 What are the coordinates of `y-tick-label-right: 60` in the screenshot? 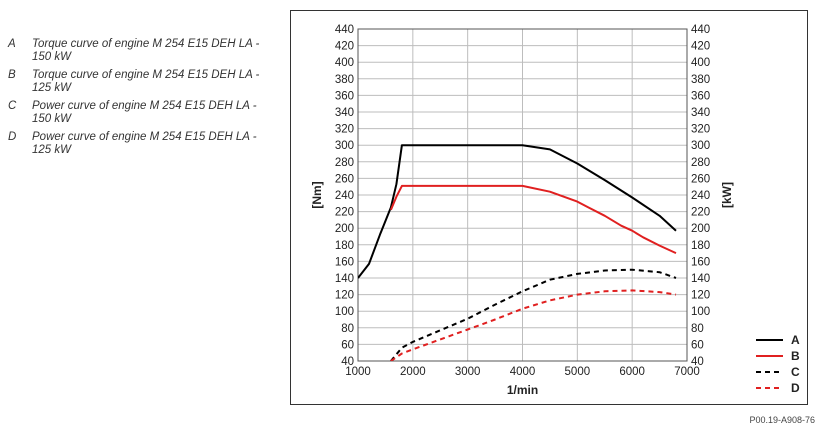 It's located at (697, 345).